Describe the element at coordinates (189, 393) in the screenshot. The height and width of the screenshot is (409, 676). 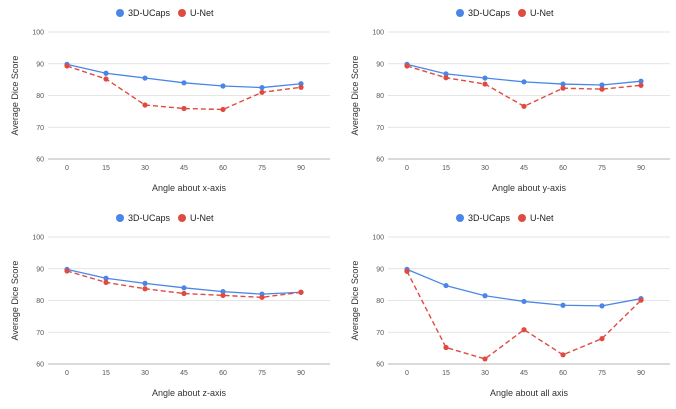
I see `x-axis-title: Angle about z-axis` at that location.